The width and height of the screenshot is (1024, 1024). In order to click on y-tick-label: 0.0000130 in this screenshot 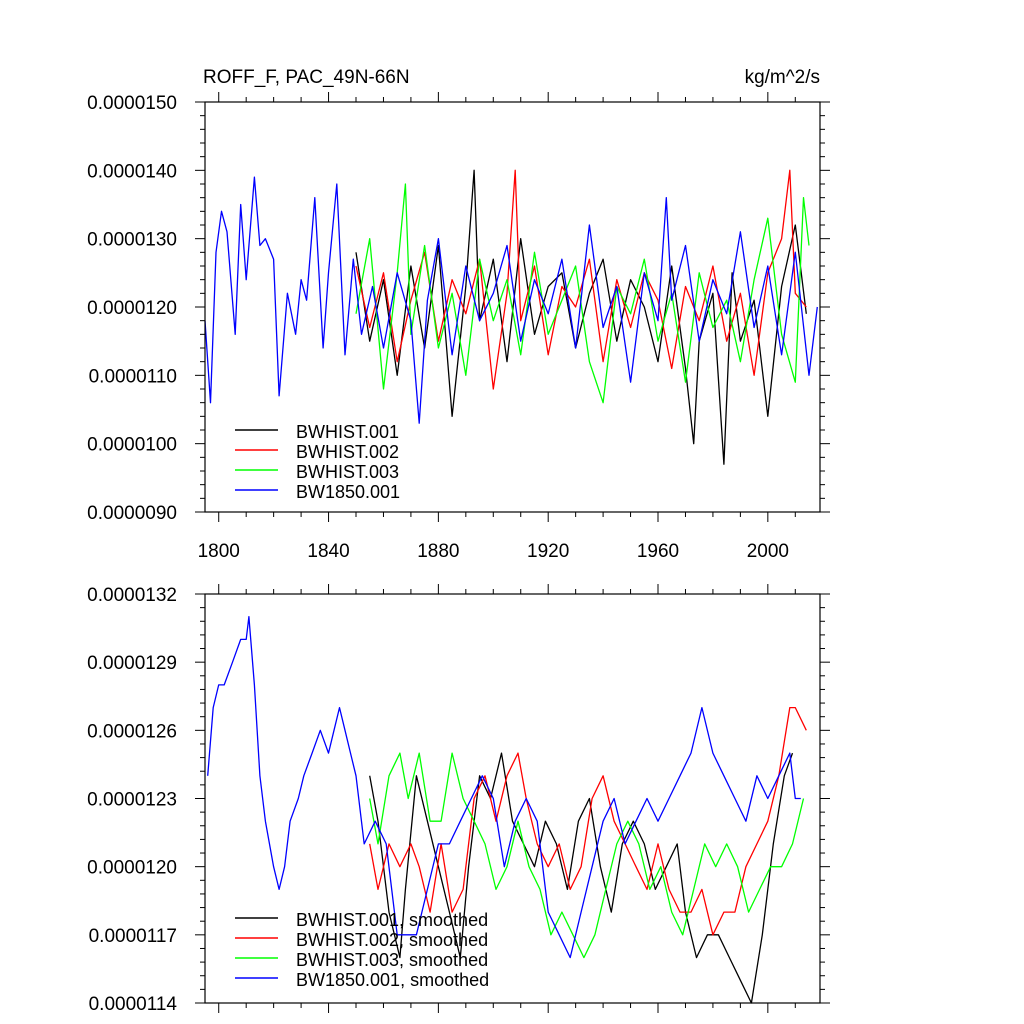, I will do `click(132, 240)`.